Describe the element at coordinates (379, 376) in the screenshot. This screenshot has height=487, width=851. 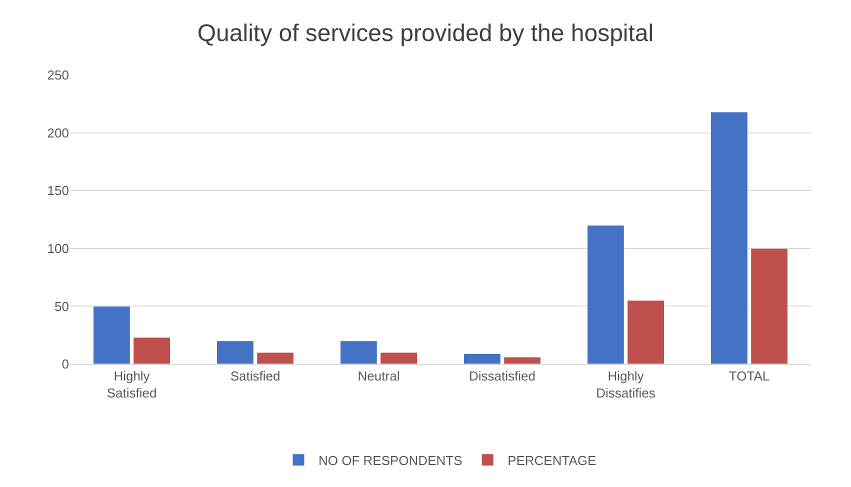
I see `x-tick-label: Neutral` at that location.